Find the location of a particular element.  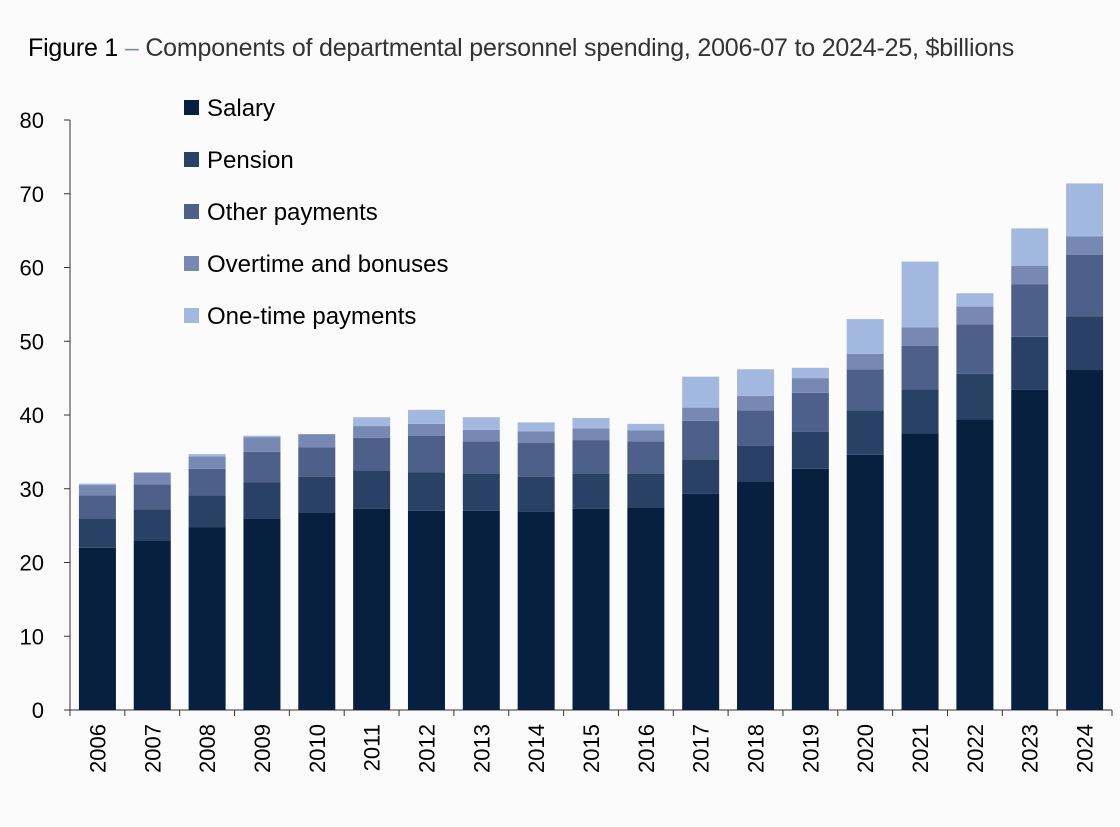

title-dash: – is located at coordinates (132, 48).